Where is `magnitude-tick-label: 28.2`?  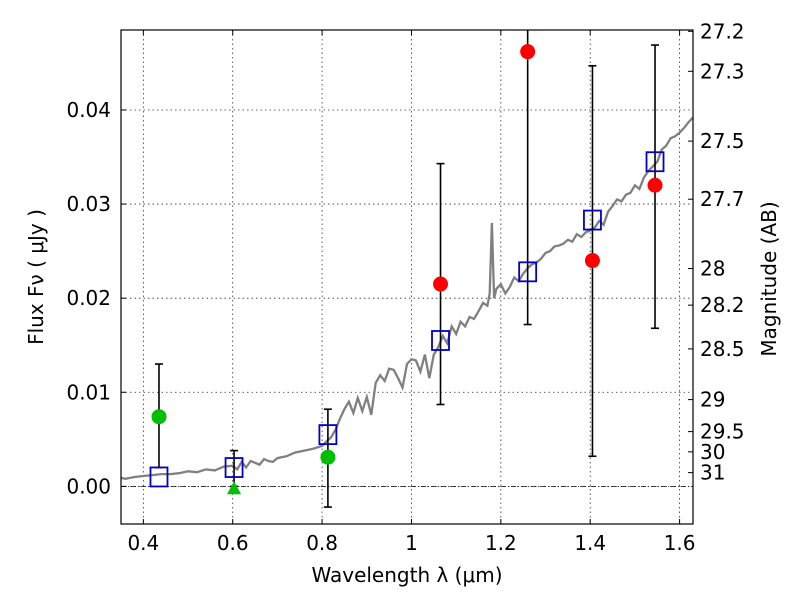 magnitude-tick-label: 28.2 is located at coordinates (722, 305).